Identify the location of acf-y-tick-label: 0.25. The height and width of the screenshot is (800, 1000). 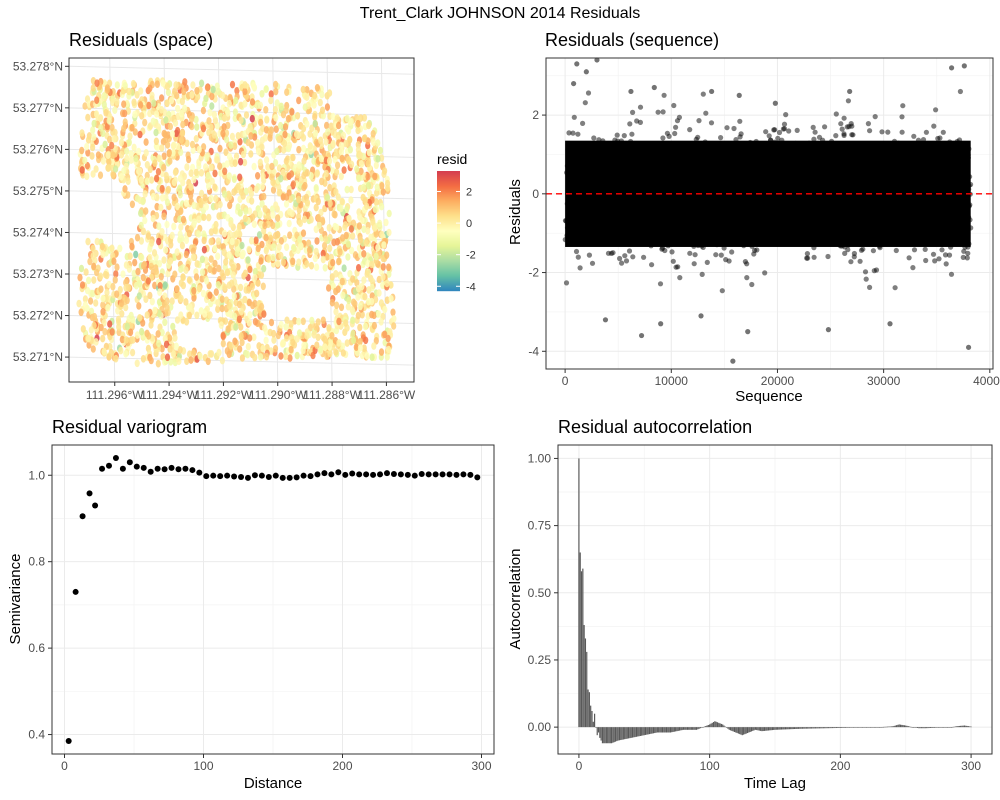
(540, 660).